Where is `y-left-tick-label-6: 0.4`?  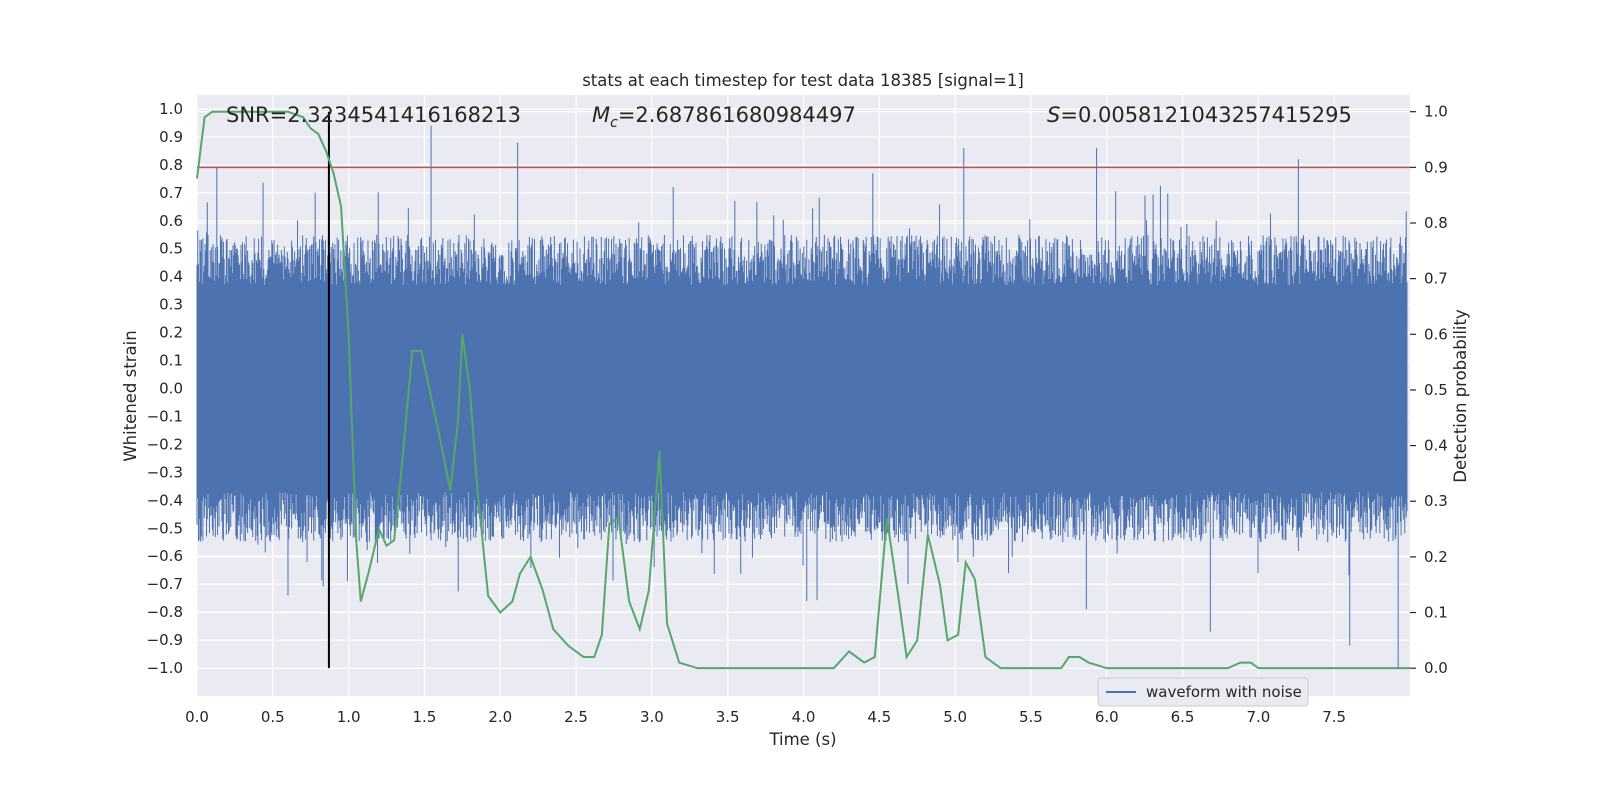
y-left-tick-label-6: 0.4 is located at coordinates (171, 277).